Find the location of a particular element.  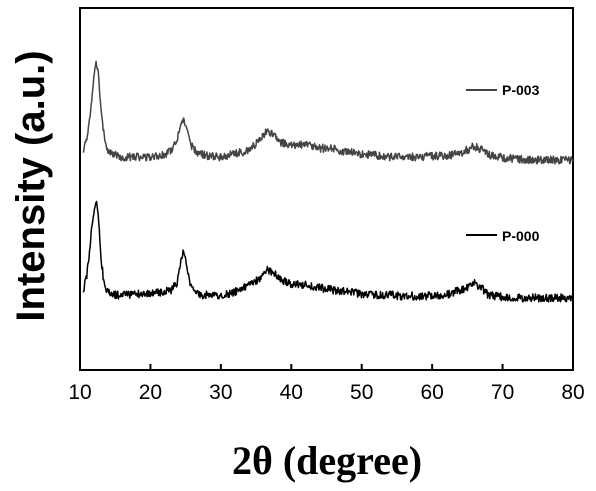

x-tick-label: 60 is located at coordinates (431, 392).